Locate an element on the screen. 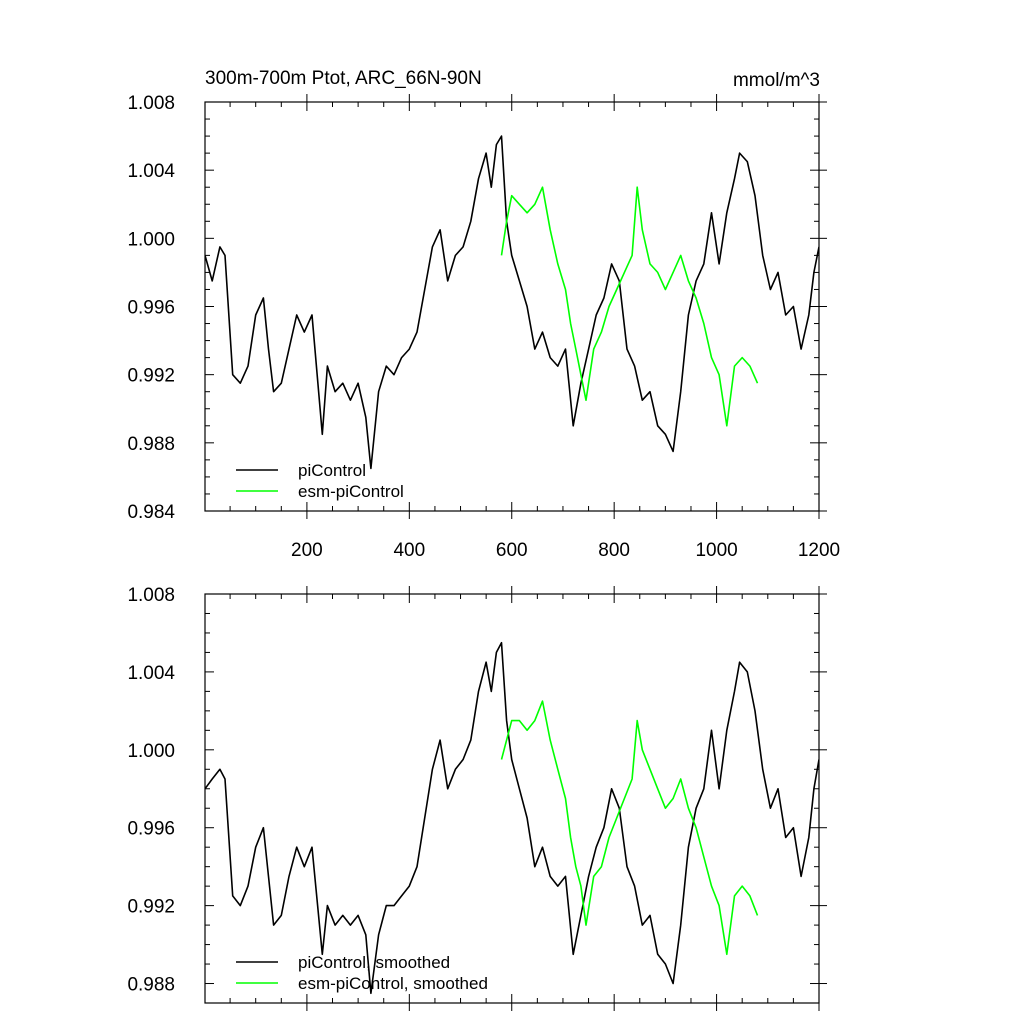 This screenshot has width=1024, height=1024. x-tick-label: 400 is located at coordinates (409, 550).